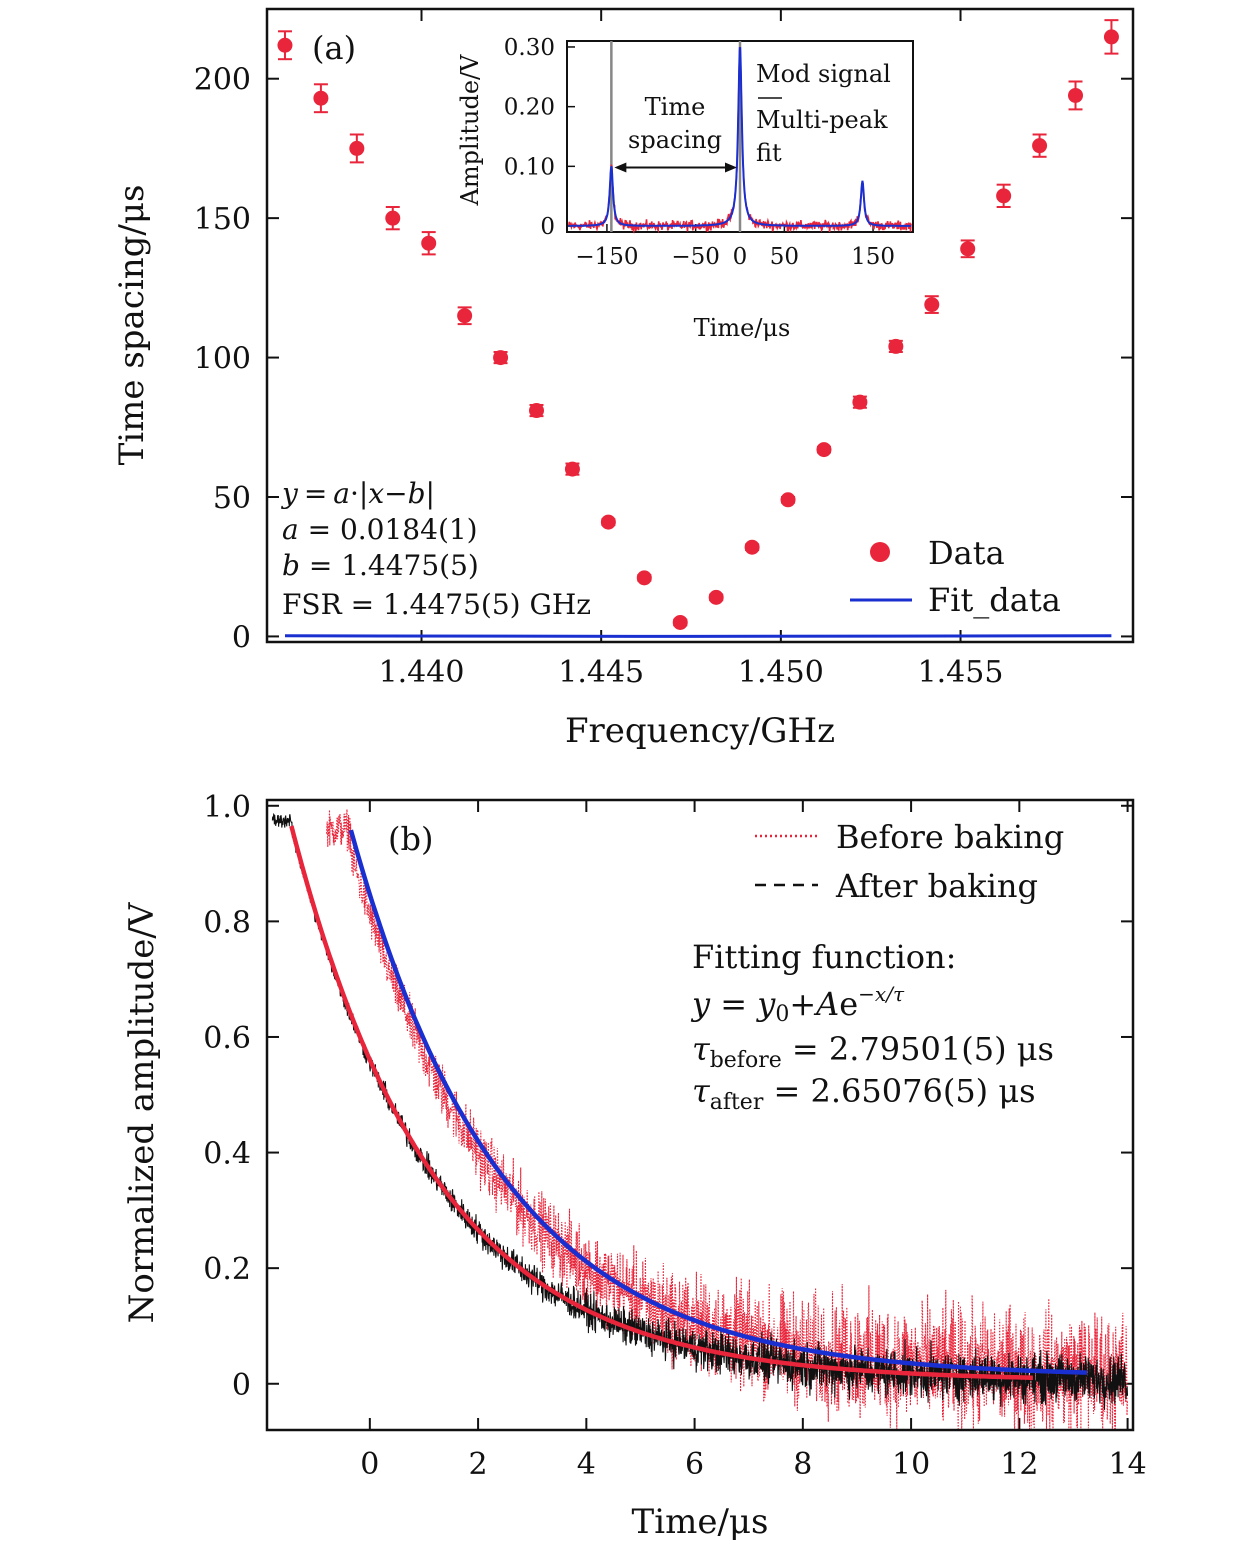  Describe the element at coordinates (222, 219) in the screenshot. I see `y-tick-label-a: 150` at that location.